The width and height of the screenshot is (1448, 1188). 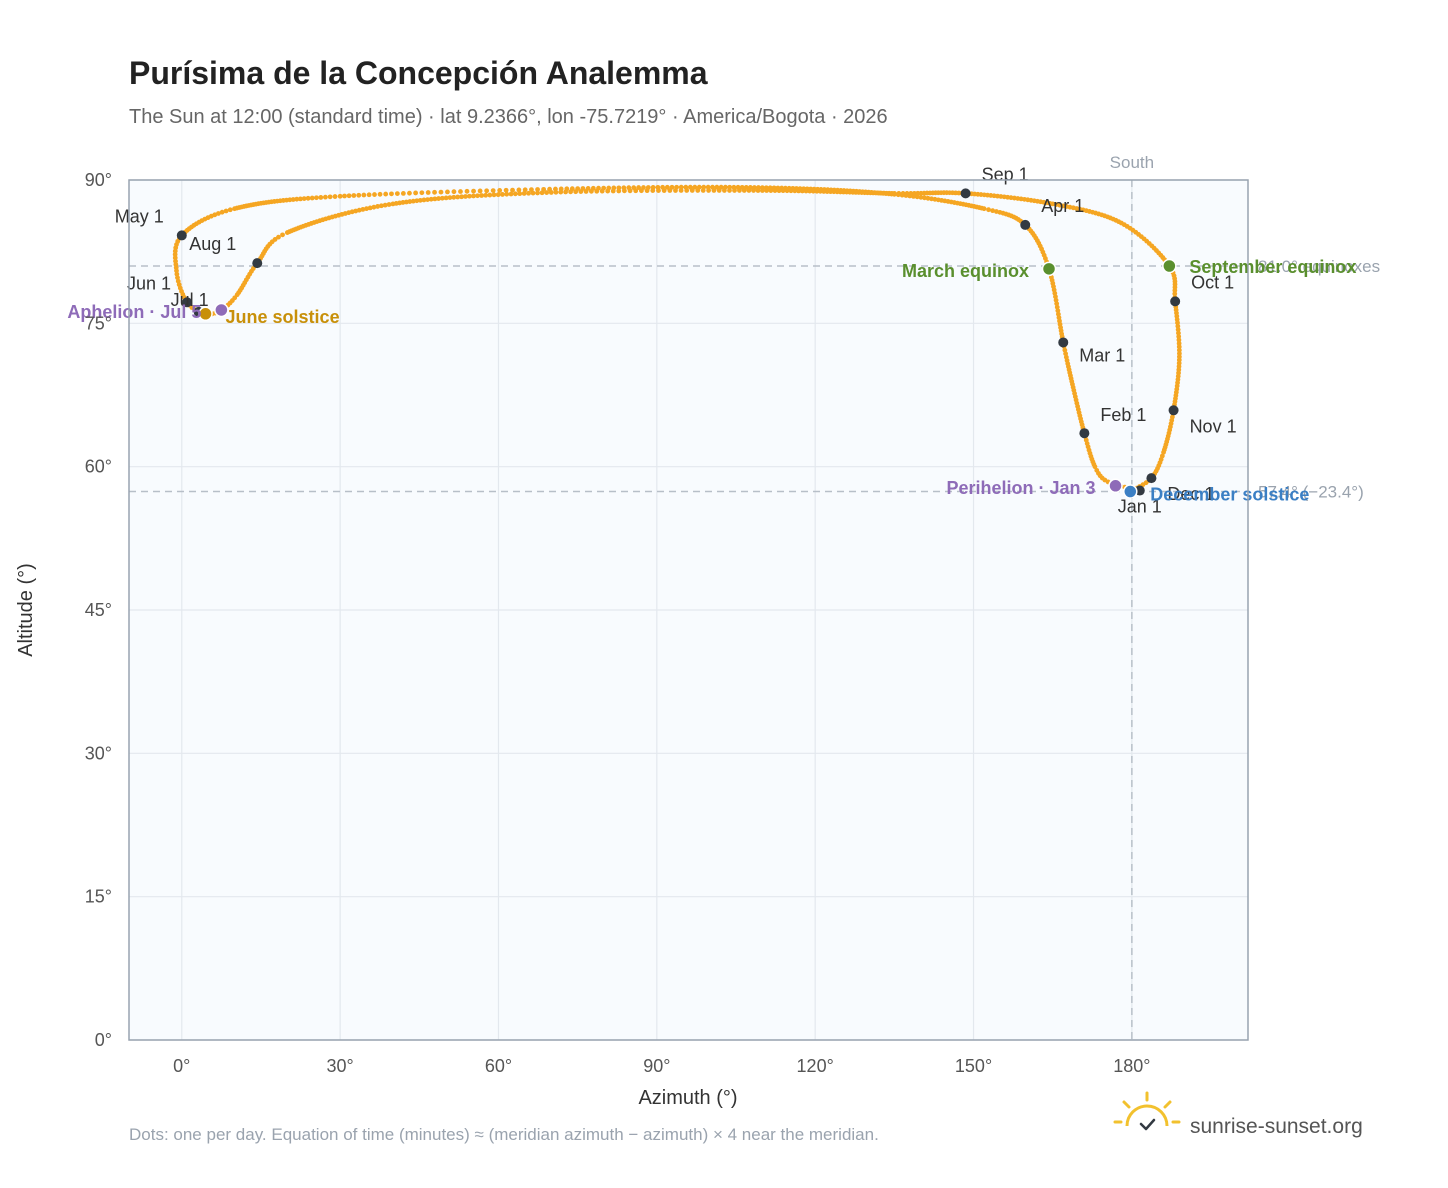 I want to click on event-marker-label: September equinox, so click(x=1272, y=267).